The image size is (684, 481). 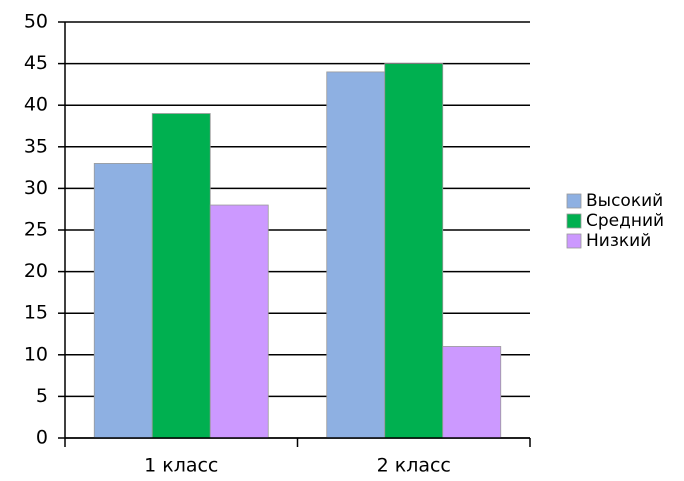 What do you see at coordinates (36, 63) in the screenshot?
I see `y-tick-label: 45` at bounding box center [36, 63].